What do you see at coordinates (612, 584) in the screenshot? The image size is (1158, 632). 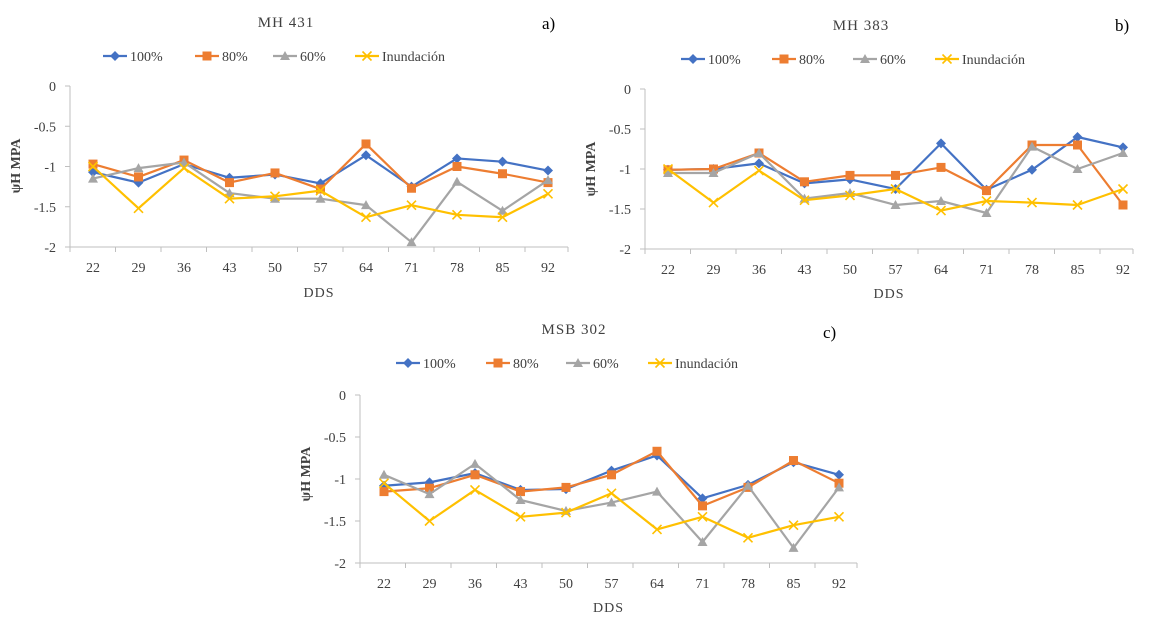 I see `x-tick-label: 57` at bounding box center [612, 584].